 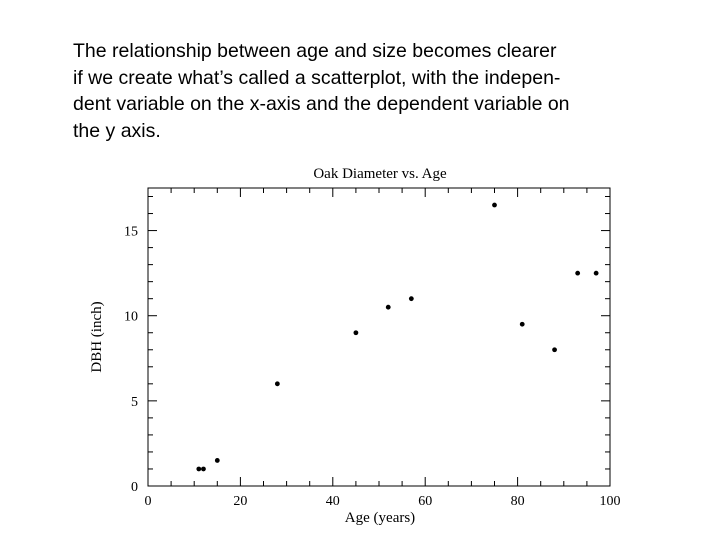 What do you see at coordinates (117, 130) in the screenshot?
I see `caption-line: the y axis.` at bounding box center [117, 130].